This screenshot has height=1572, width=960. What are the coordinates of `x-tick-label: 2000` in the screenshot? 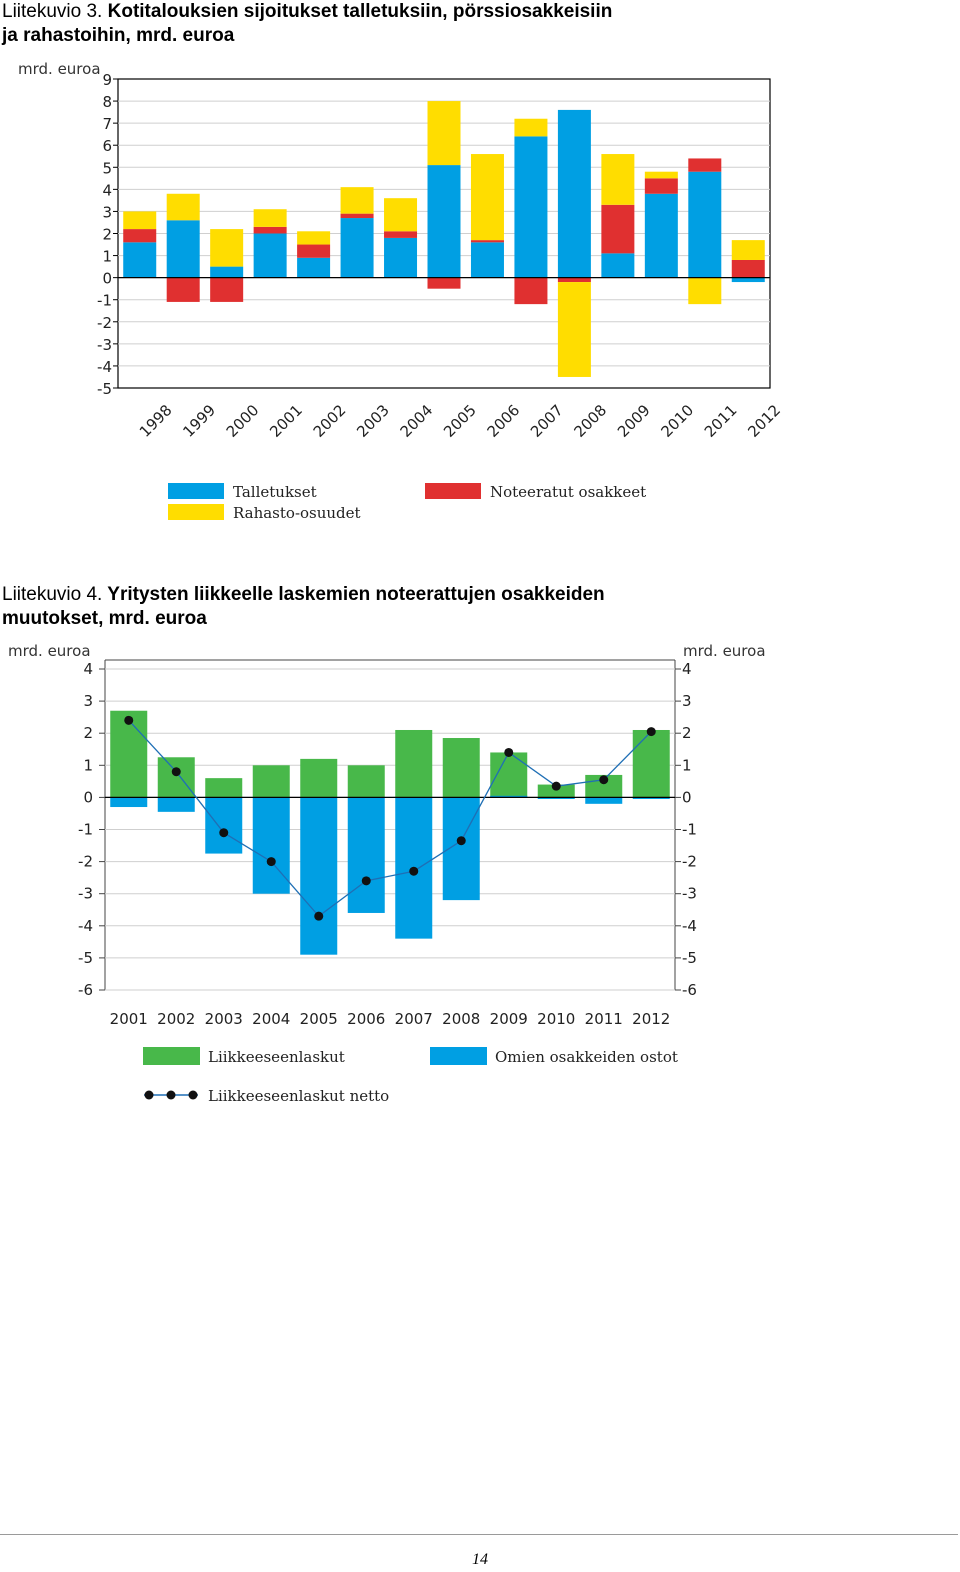 It's located at (243, 421).